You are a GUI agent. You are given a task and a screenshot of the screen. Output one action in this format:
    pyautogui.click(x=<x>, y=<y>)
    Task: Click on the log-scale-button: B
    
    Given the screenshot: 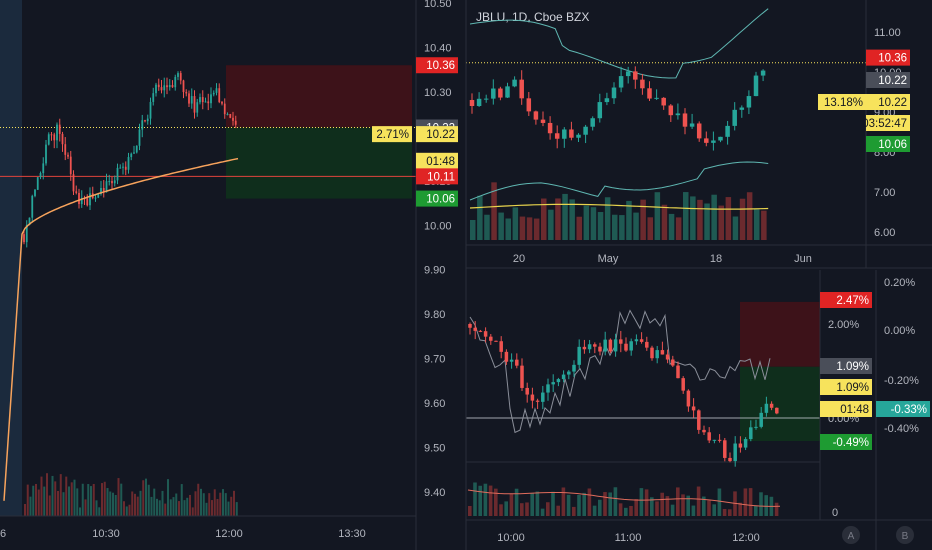 What is the action you would take?
    pyautogui.click(x=905, y=535)
    